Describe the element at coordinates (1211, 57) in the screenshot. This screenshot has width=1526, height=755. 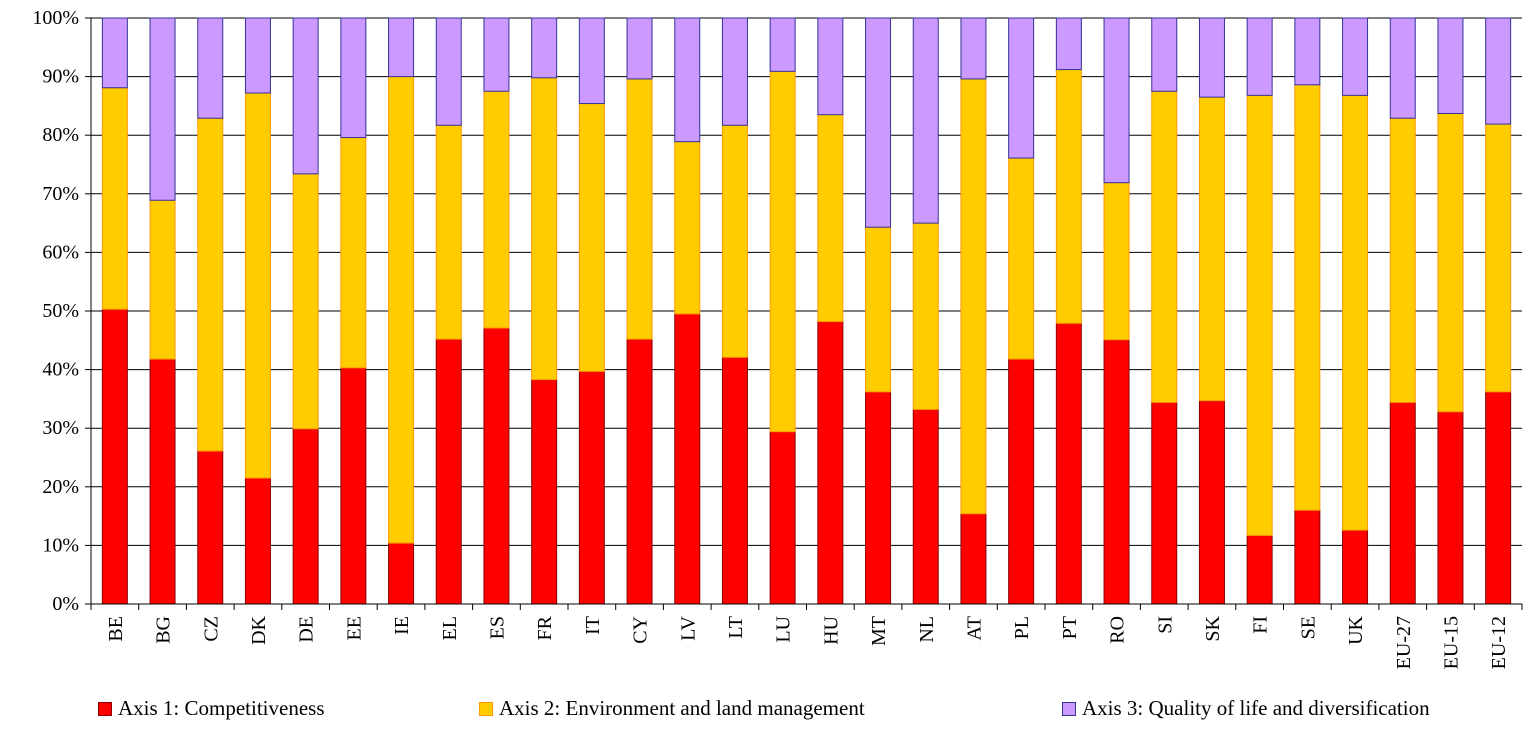
I see `axis-3-bar-sk` at that location.